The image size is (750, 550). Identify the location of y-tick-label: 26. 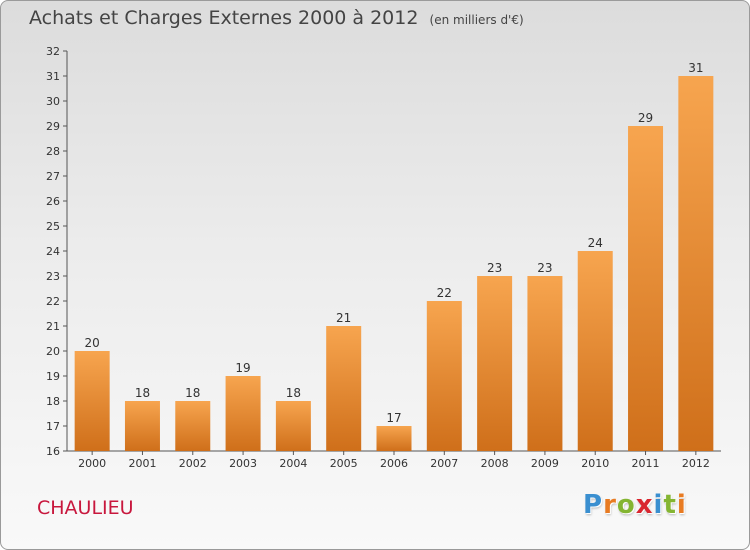
(53, 201).